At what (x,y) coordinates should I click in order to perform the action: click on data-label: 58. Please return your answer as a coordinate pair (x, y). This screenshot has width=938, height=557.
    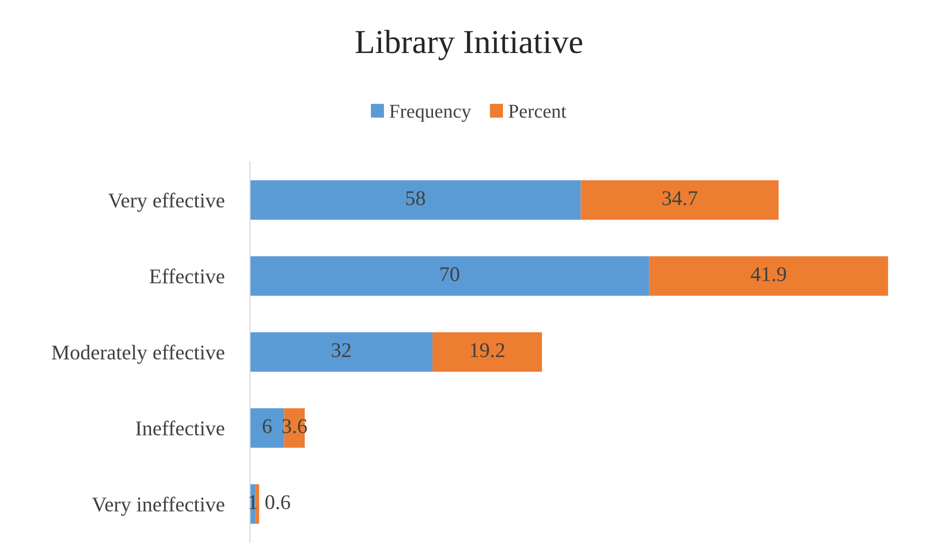
    Looking at the image, I should click on (415, 198).